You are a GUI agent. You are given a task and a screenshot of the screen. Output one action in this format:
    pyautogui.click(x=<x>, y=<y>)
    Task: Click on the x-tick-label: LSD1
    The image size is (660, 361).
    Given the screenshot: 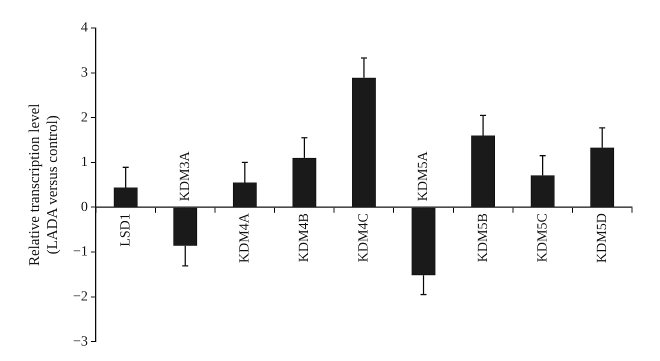 What is the action you would take?
    pyautogui.click(x=126, y=230)
    